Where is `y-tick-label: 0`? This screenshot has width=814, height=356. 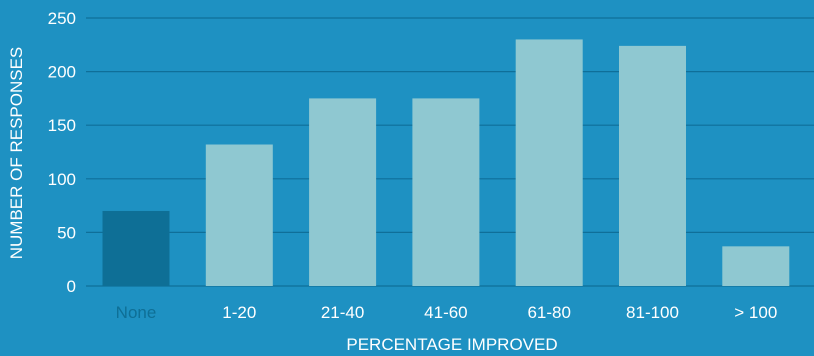 y-tick-label: 0 is located at coordinates (71, 286).